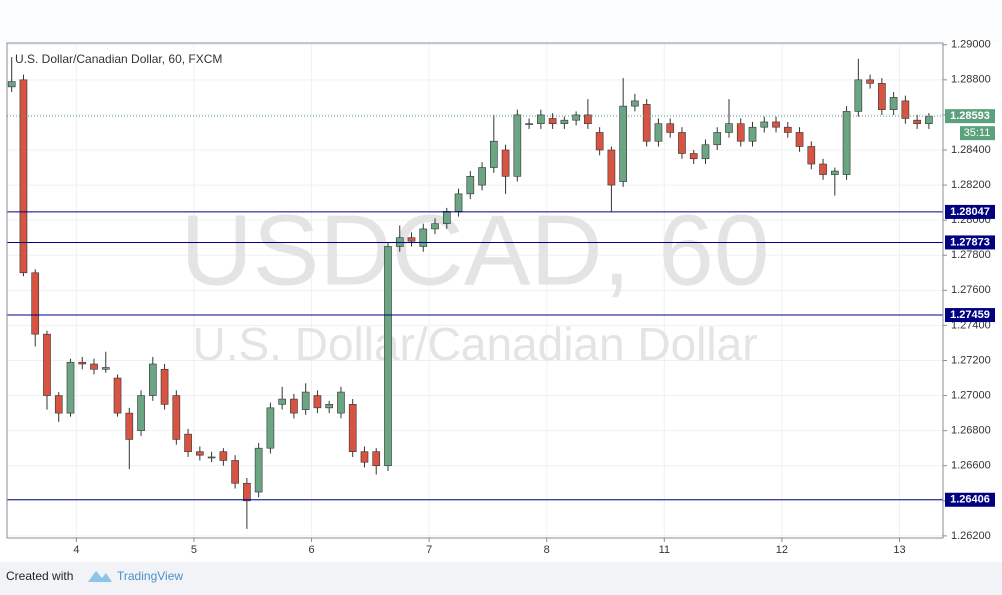 The height and width of the screenshot is (595, 1002). Describe the element at coordinates (971, 395) in the screenshot. I see `y-tick-label: 1.27000` at that location.